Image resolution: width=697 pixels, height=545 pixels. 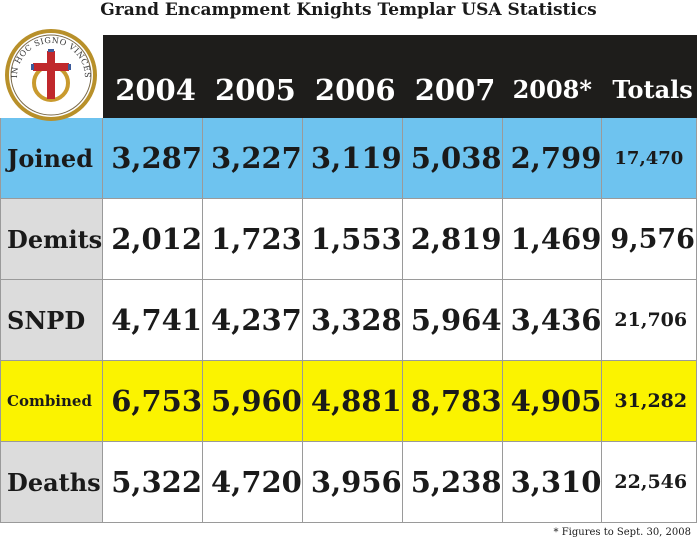 What do you see at coordinates (252, 482) in the screenshot?
I see `cell-deaths-2005: 4,720` at bounding box center [252, 482].